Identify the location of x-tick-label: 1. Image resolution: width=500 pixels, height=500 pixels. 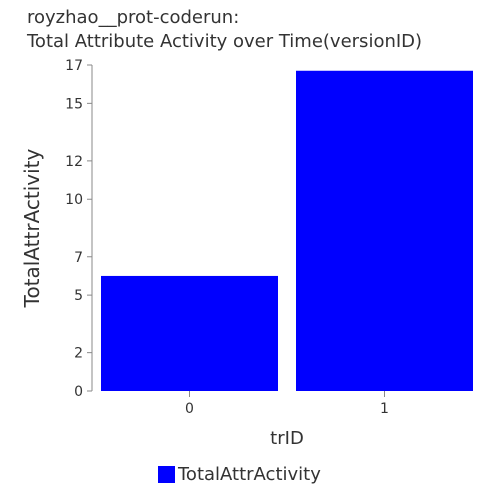
(384, 409).